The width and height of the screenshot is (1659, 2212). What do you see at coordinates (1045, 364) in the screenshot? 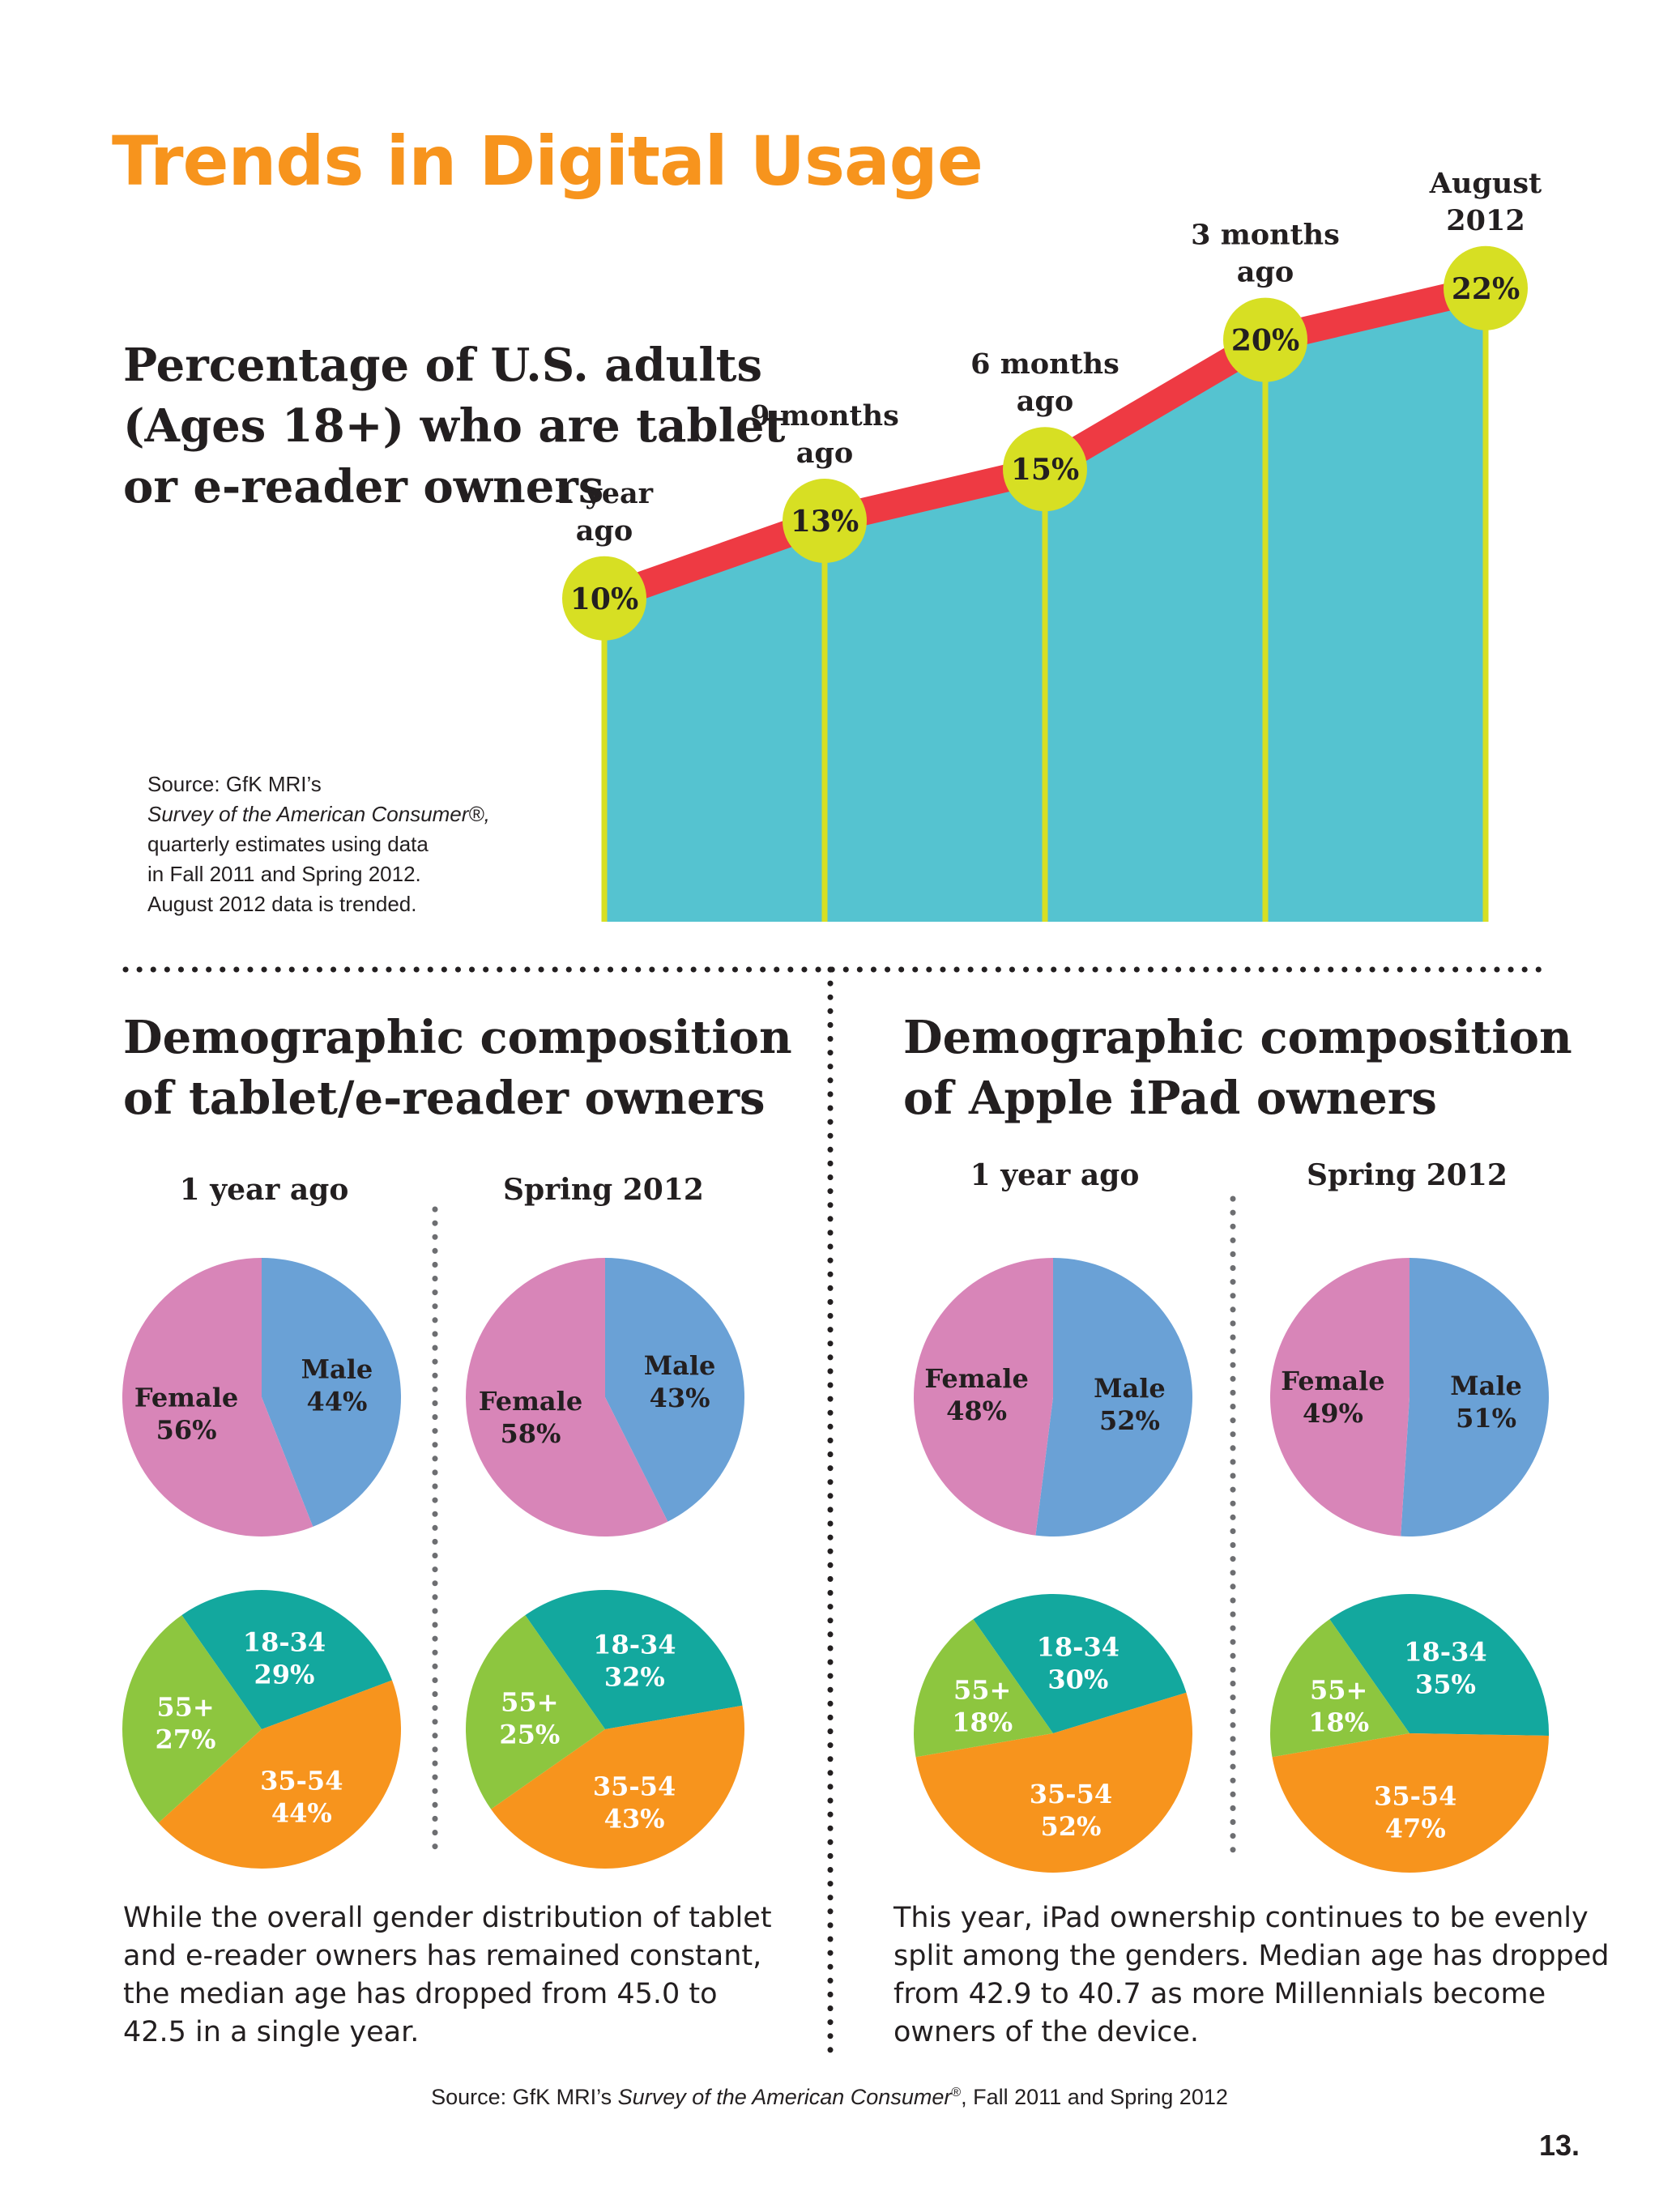
I see `trend-category-label: 6 months` at bounding box center [1045, 364].